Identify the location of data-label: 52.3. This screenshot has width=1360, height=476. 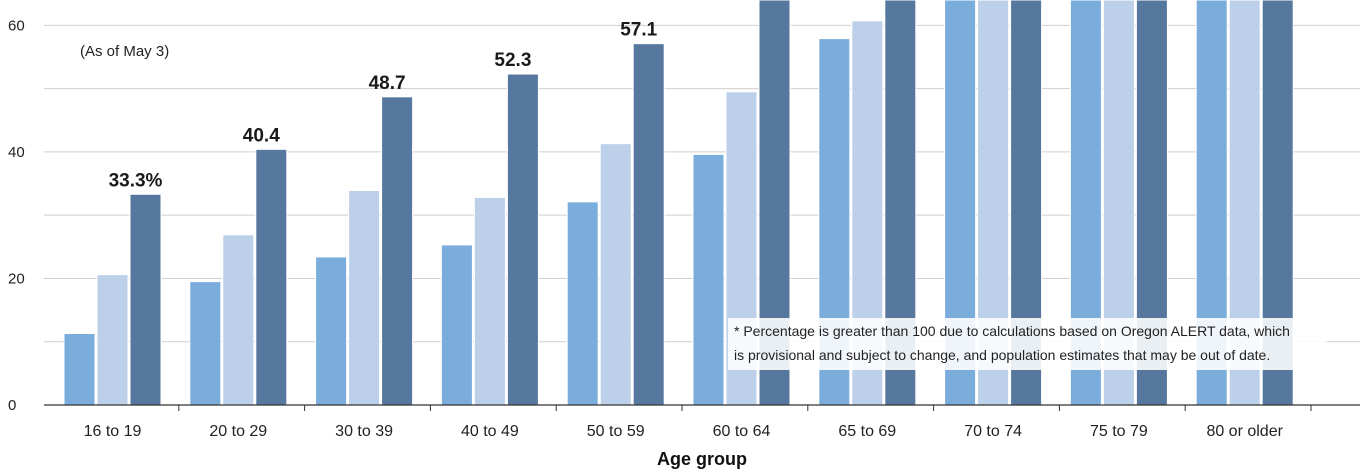
(512, 60).